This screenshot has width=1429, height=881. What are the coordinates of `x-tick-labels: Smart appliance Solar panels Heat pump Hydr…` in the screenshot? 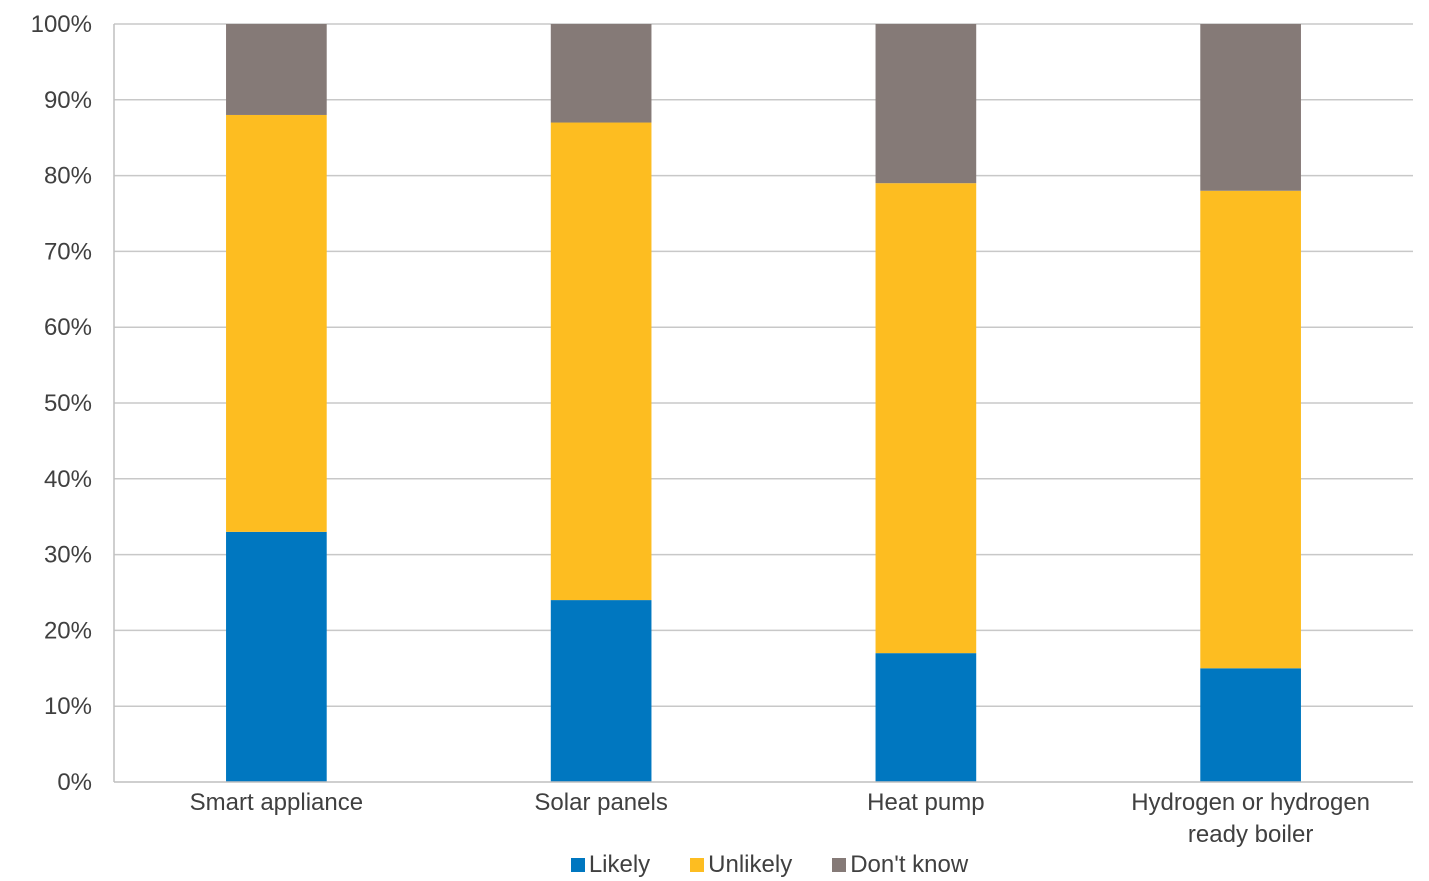 It's located at (780, 818).